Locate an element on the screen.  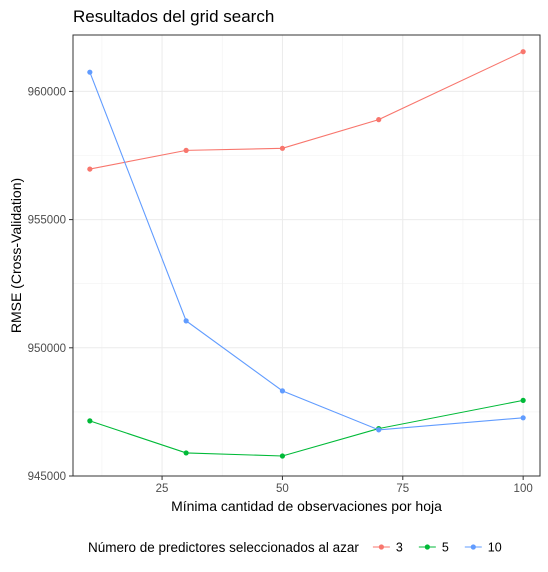
legend-label: 10 is located at coordinates (495, 548).